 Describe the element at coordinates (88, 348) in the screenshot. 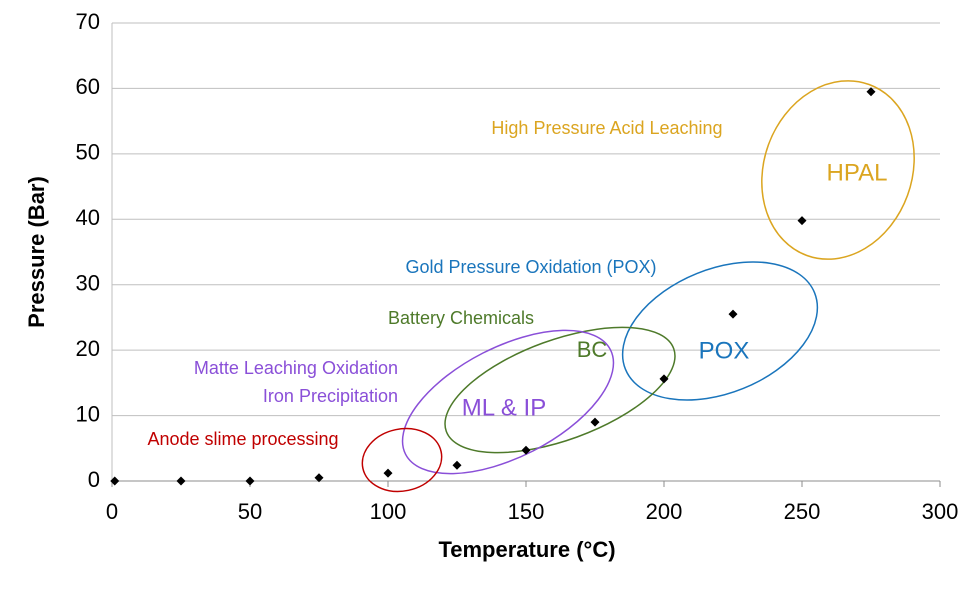

I see `y-tick-label: 20` at that location.